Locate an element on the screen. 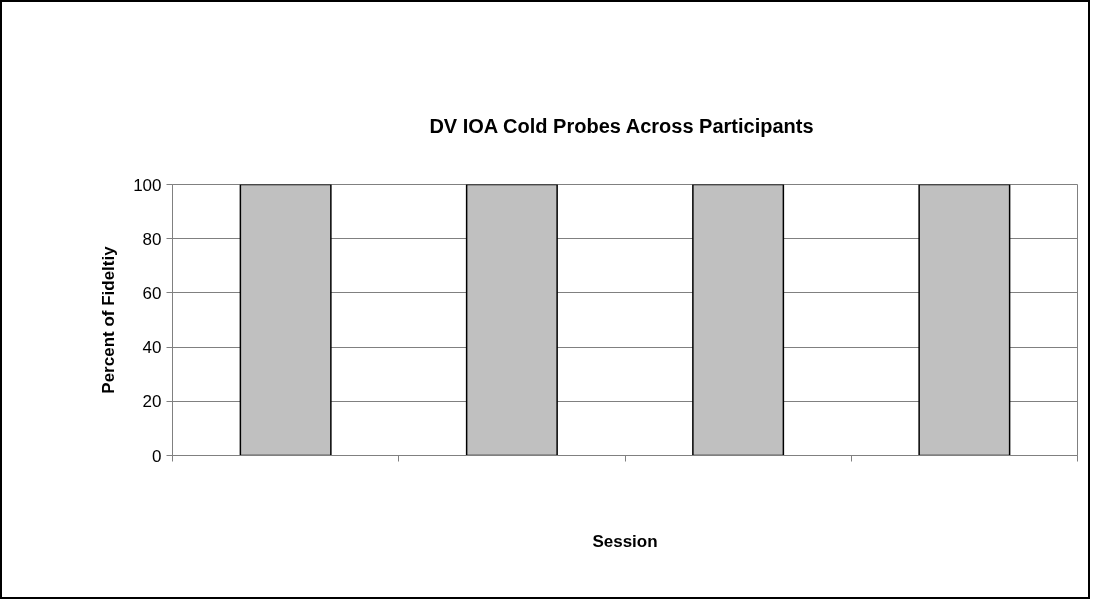 The width and height of the screenshot is (1094, 603). y-axis-title: Percent of Fideltiy is located at coordinates (109, 319).